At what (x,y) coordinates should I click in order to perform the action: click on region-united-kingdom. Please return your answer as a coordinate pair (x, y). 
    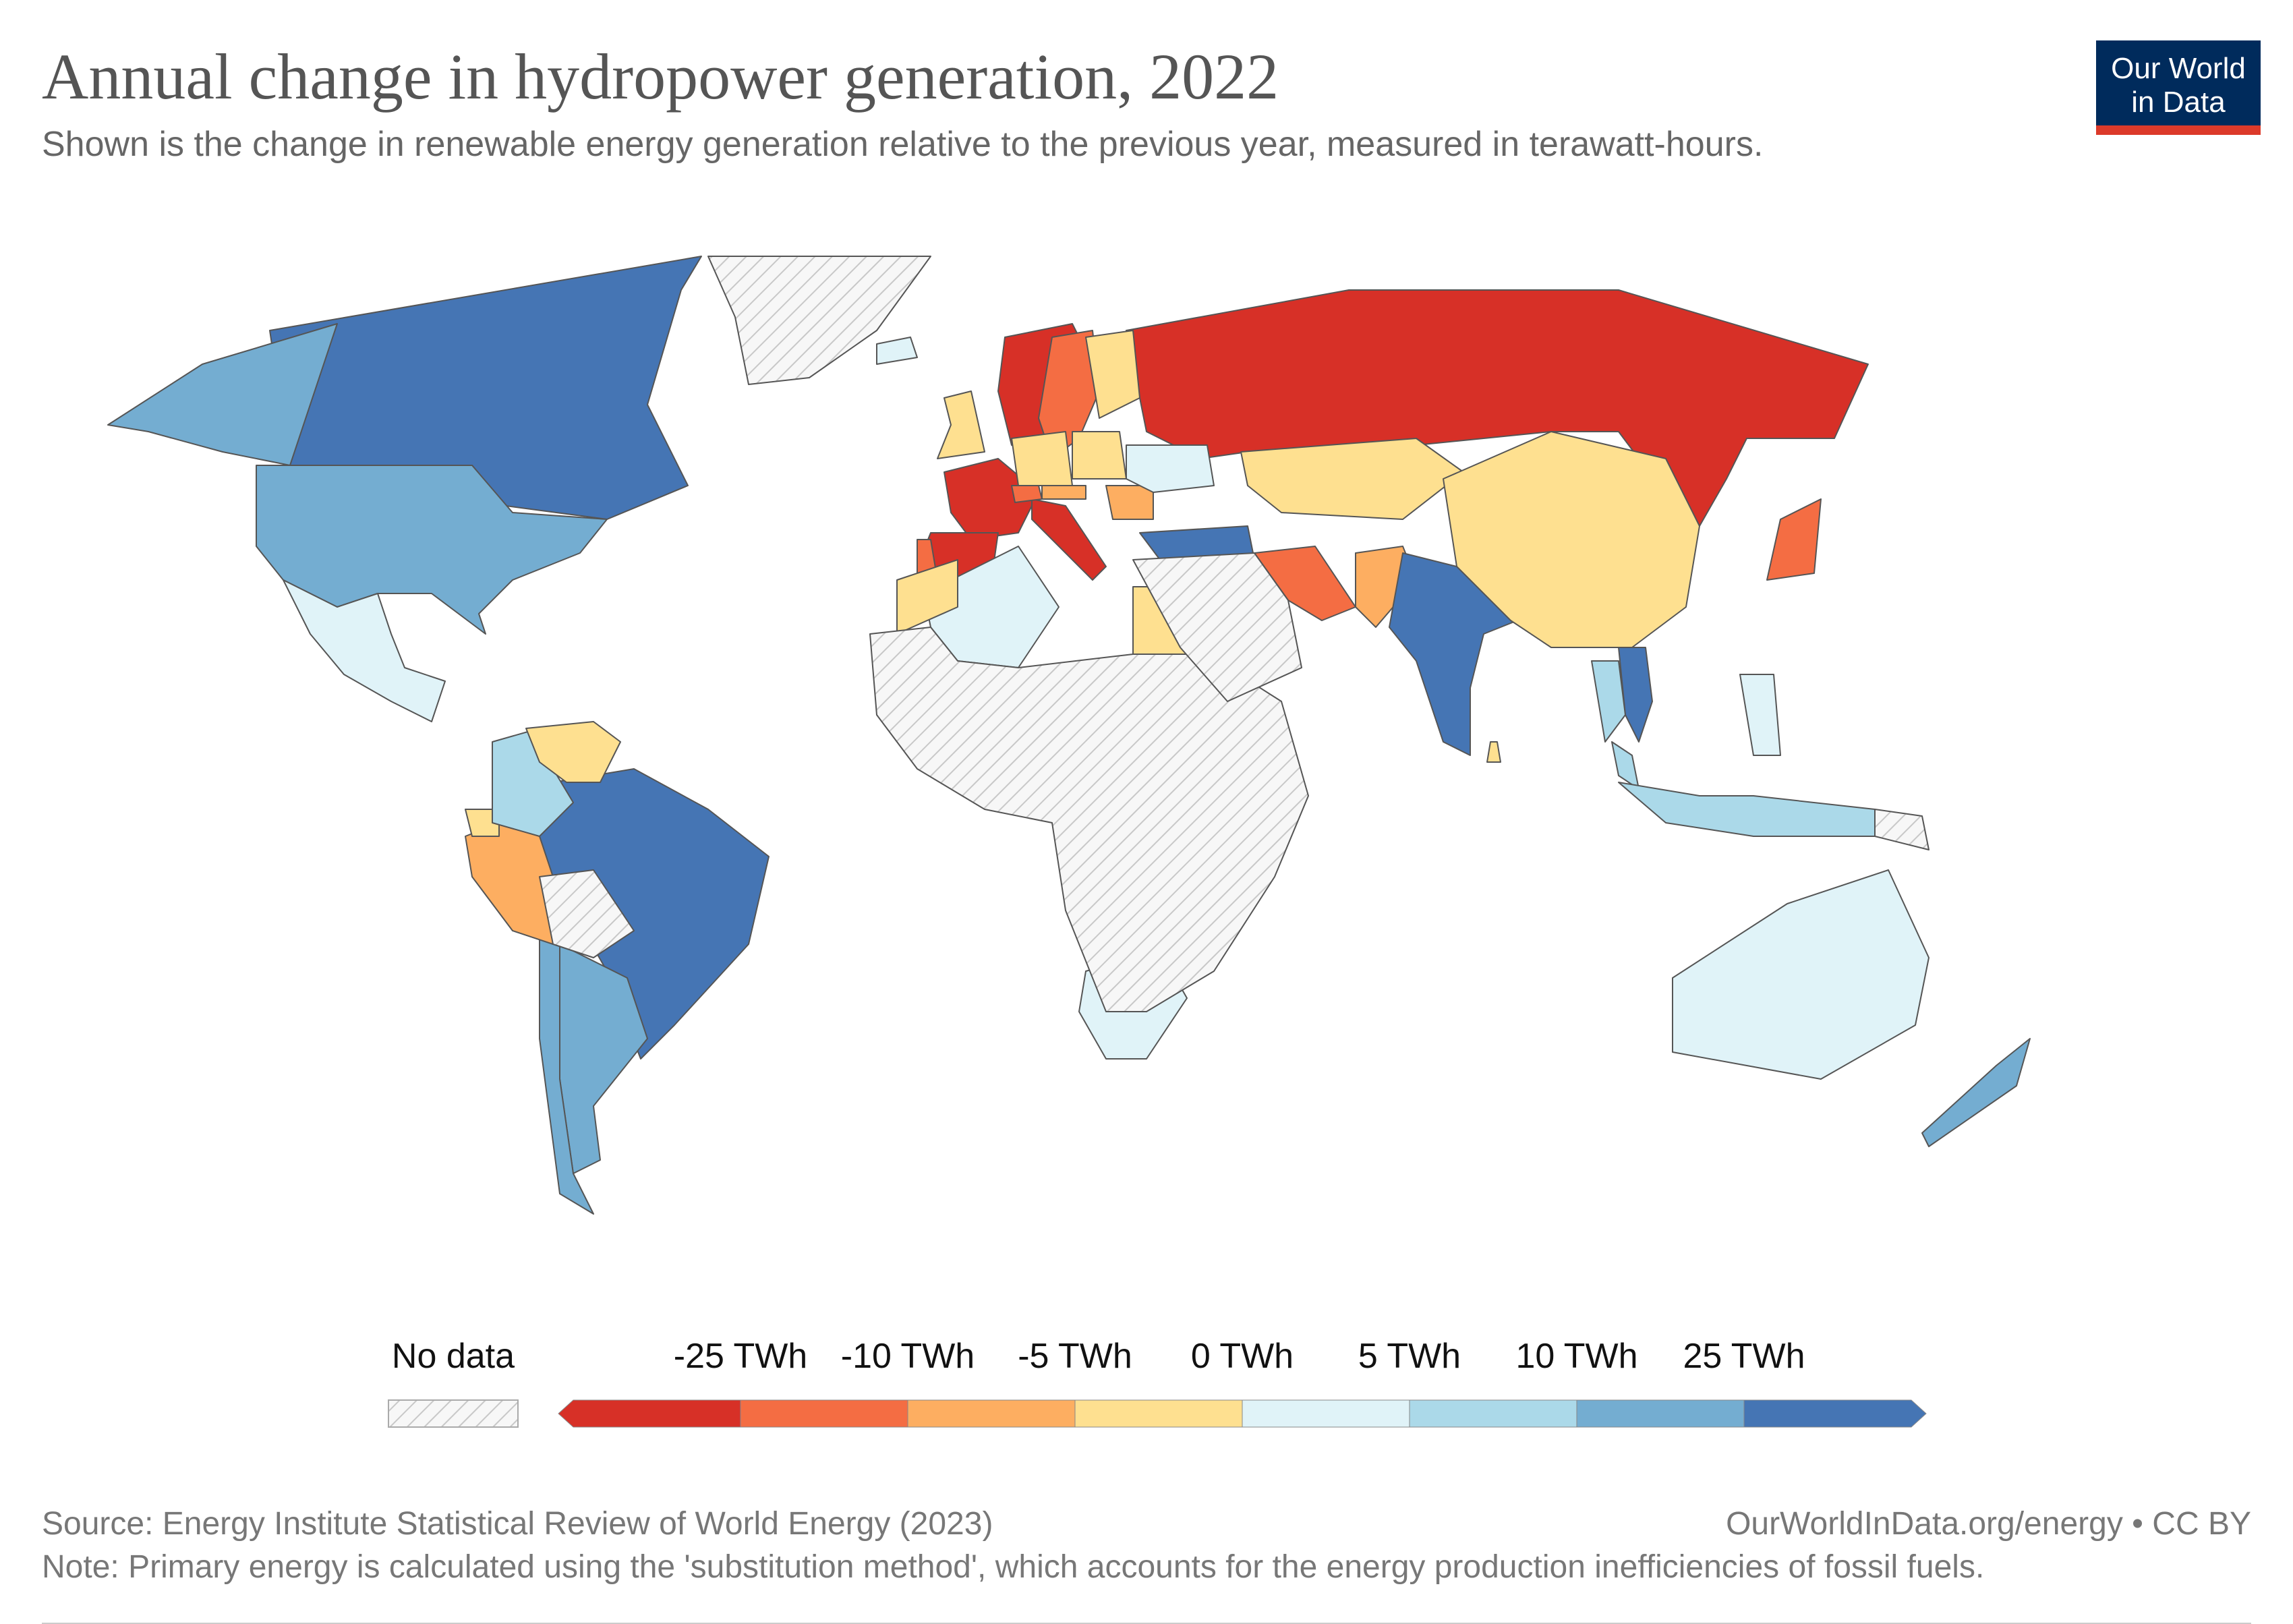
    Looking at the image, I should click on (961, 424).